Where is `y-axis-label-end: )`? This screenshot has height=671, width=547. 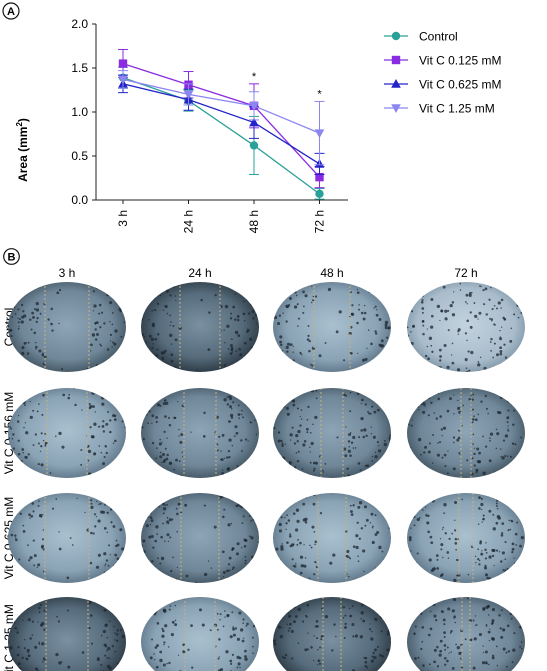
y-axis-label-end: ) is located at coordinates (23, 120).